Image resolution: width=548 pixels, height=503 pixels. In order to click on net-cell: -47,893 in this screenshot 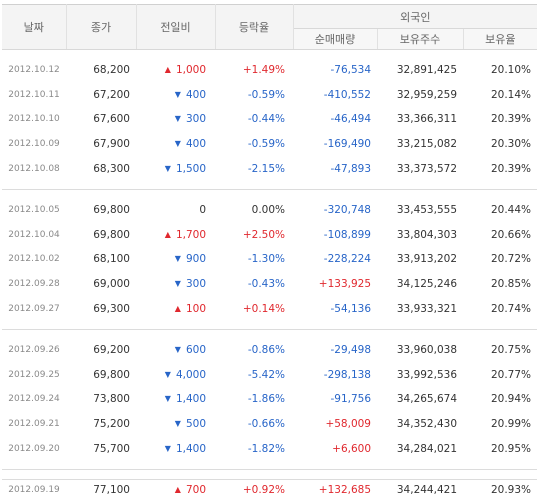, I will do `click(350, 168)`.